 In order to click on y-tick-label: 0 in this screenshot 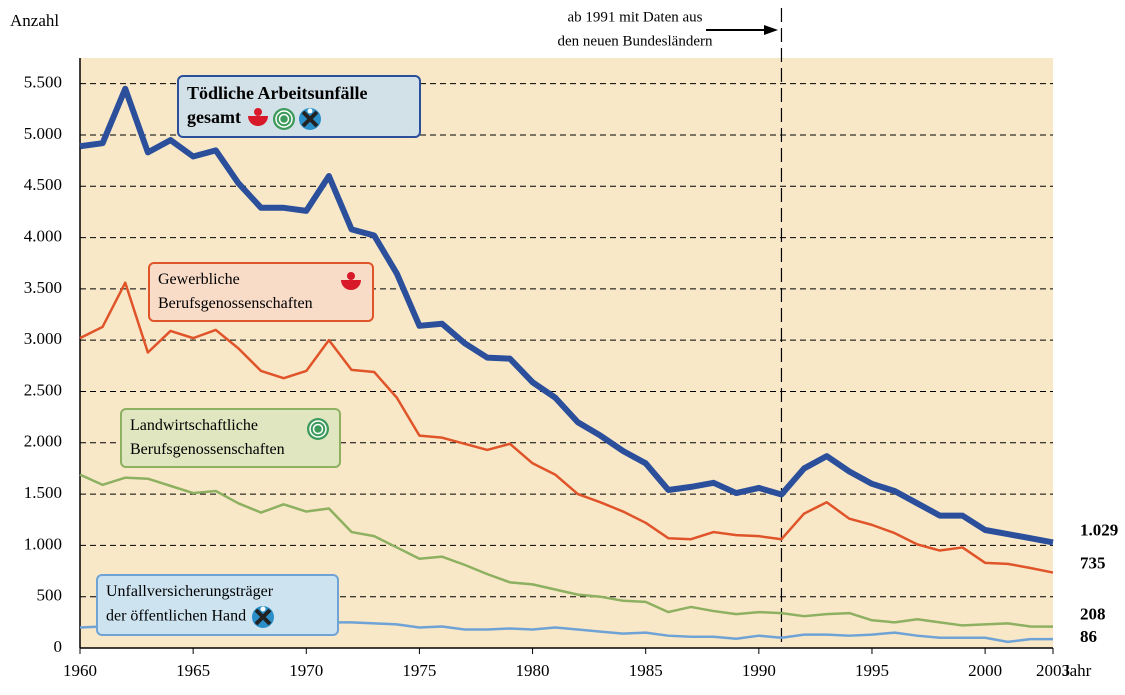, I will do `click(58, 646)`.